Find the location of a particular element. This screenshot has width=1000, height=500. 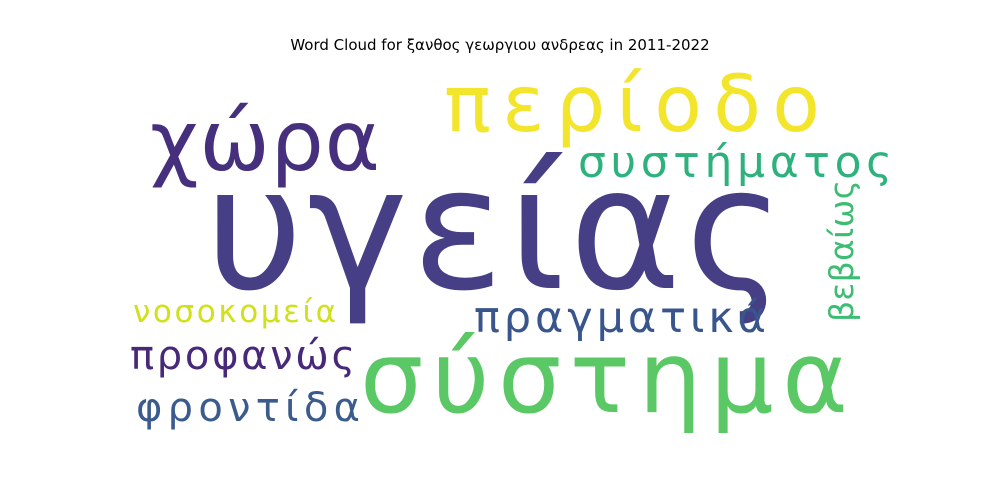

cloud-word: πραγματικά is located at coordinates (620, 318).